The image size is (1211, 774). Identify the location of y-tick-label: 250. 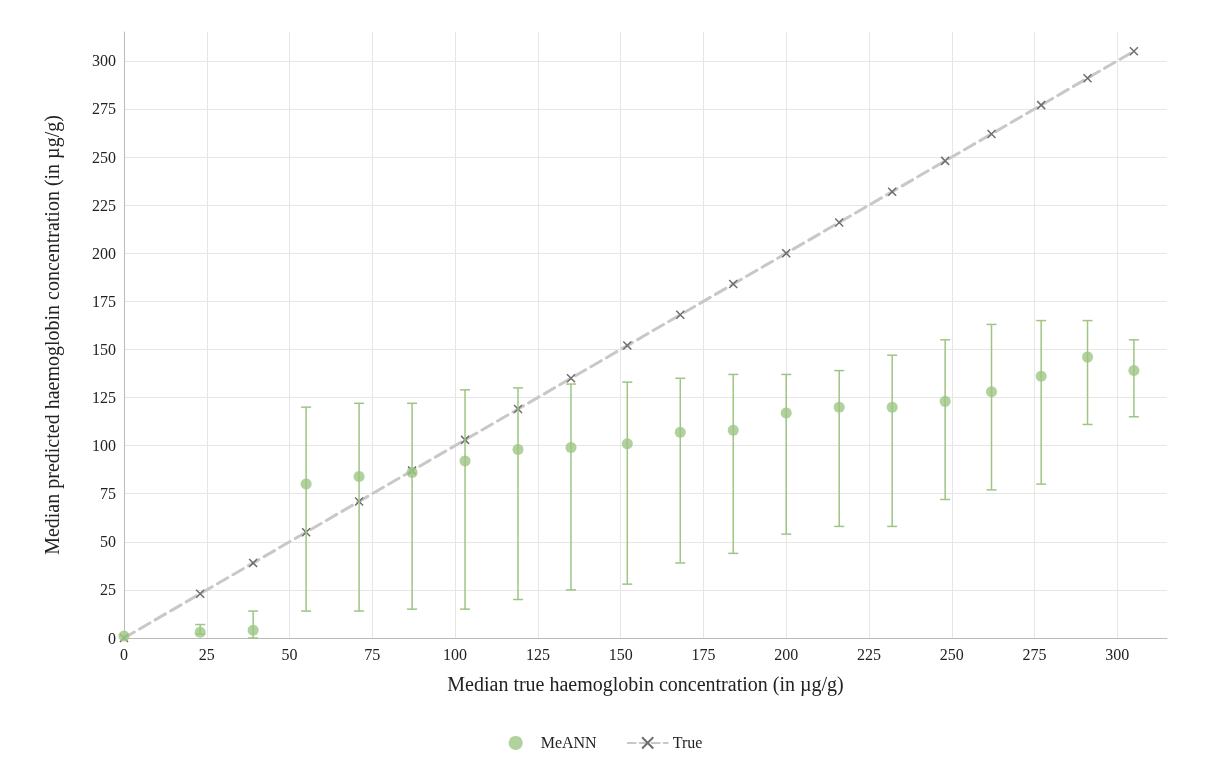
(104, 157).